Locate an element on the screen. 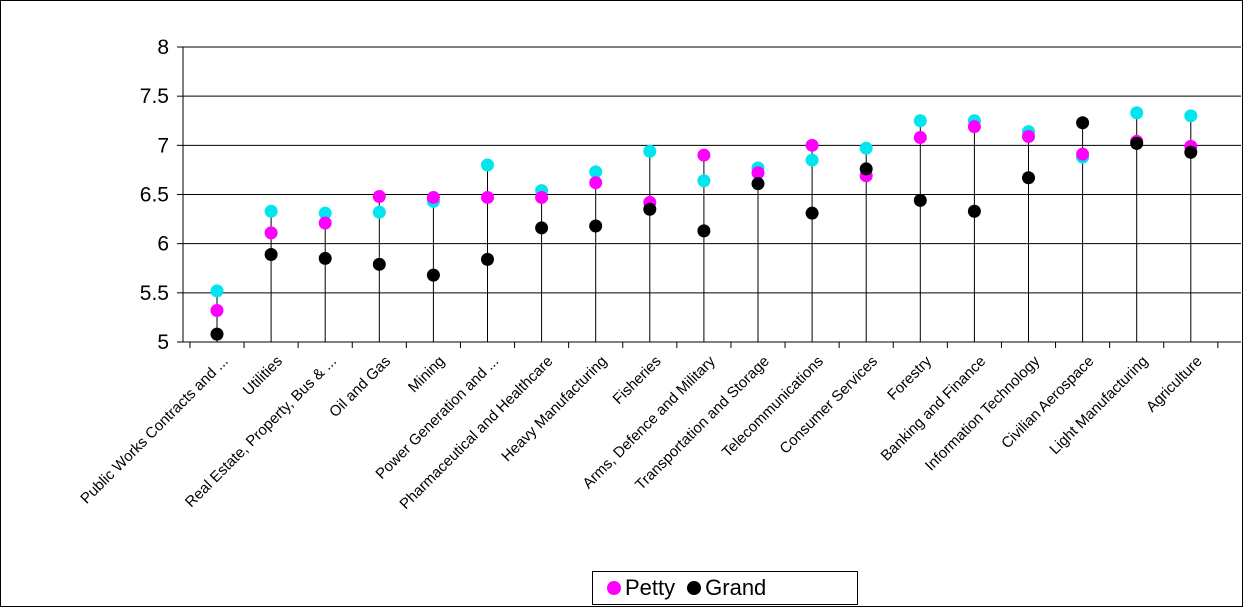 This screenshot has height=607, width=1243. y-axis-ticks: 5 5.5 6 6.5 7 7.5 8 is located at coordinates (161, 195).